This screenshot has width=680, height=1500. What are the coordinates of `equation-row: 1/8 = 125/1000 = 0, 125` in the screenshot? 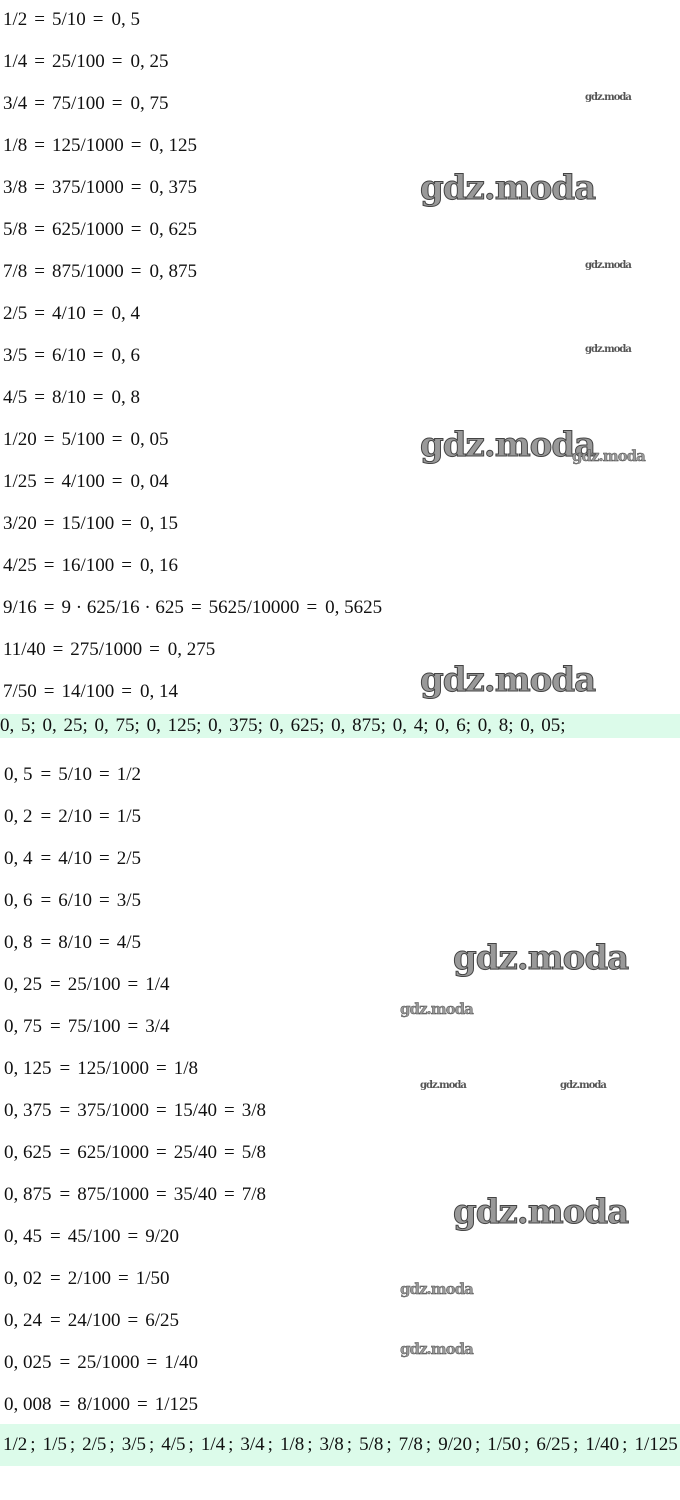 It's located at (100, 146).